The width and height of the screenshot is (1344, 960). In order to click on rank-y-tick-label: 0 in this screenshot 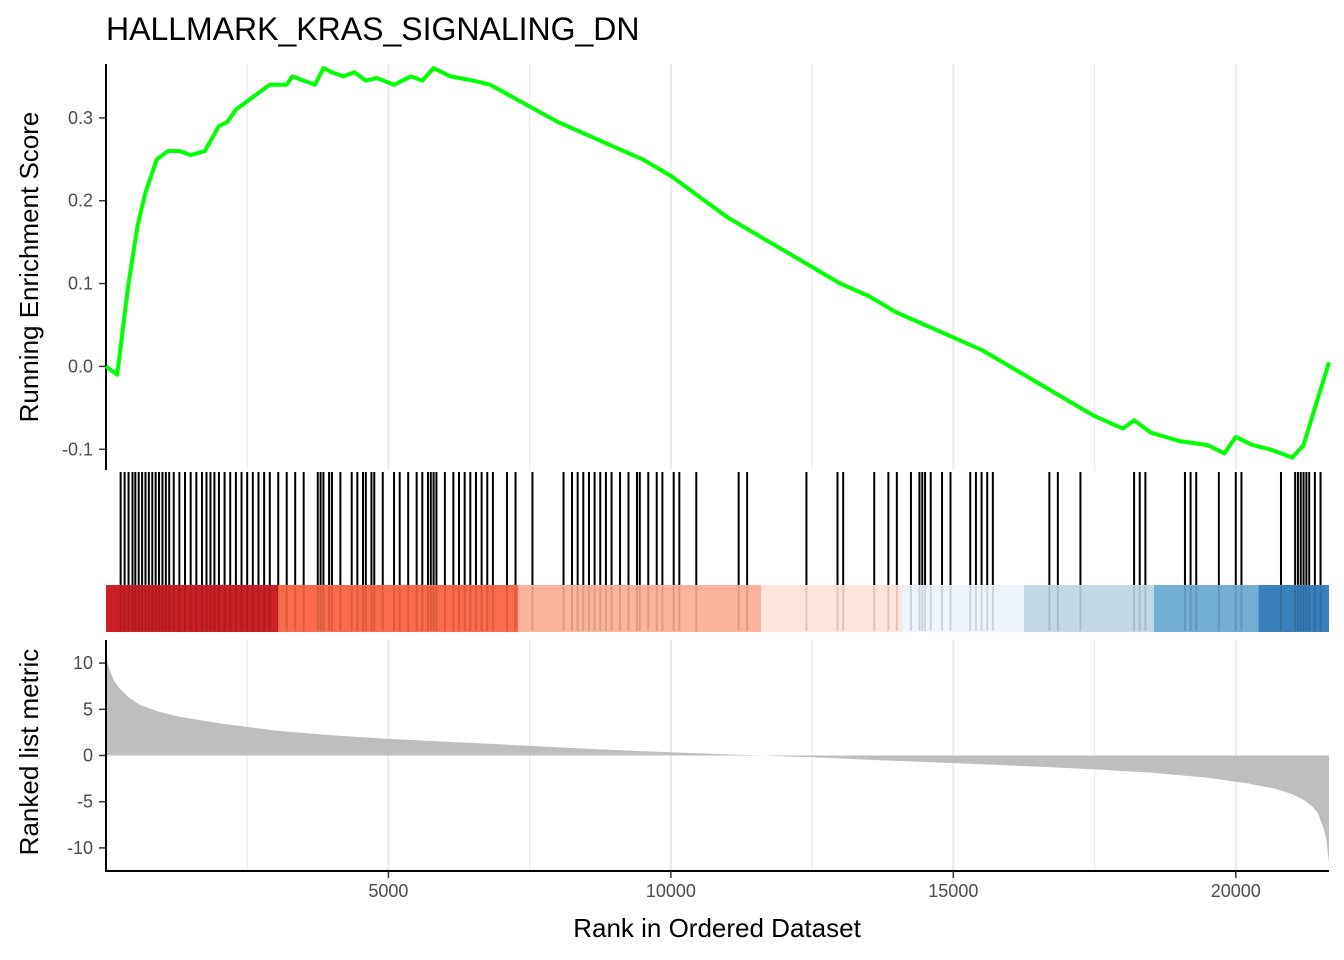, I will do `click(88, 756)`.